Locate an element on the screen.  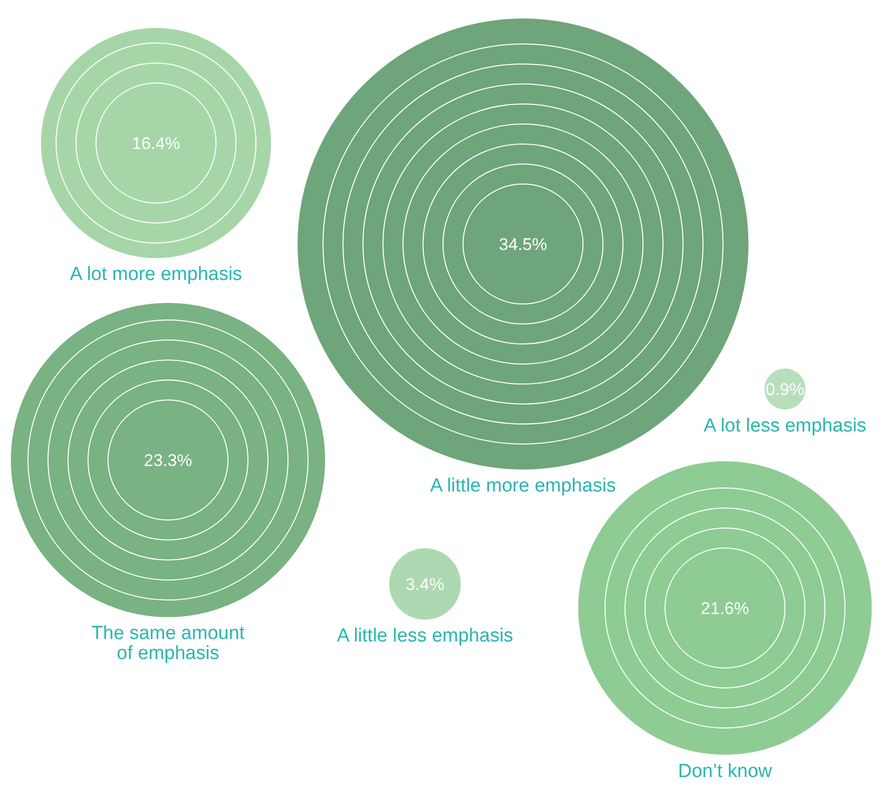
data-label: 3.4% is located at coordinates (425, 584).